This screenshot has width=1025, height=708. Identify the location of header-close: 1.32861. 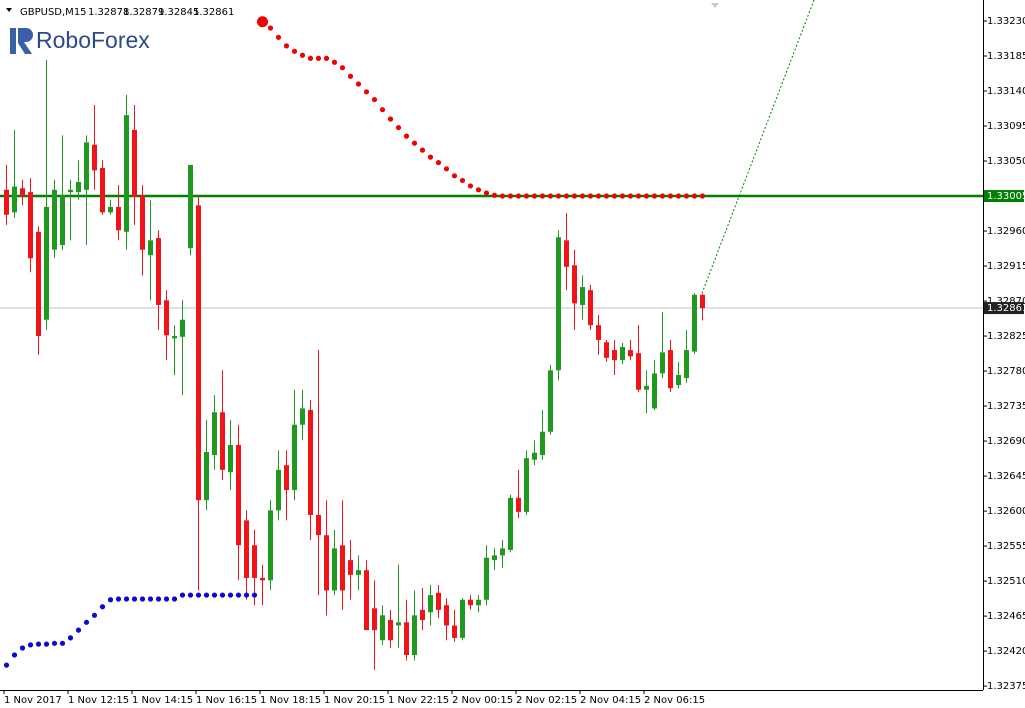
(213, 12).